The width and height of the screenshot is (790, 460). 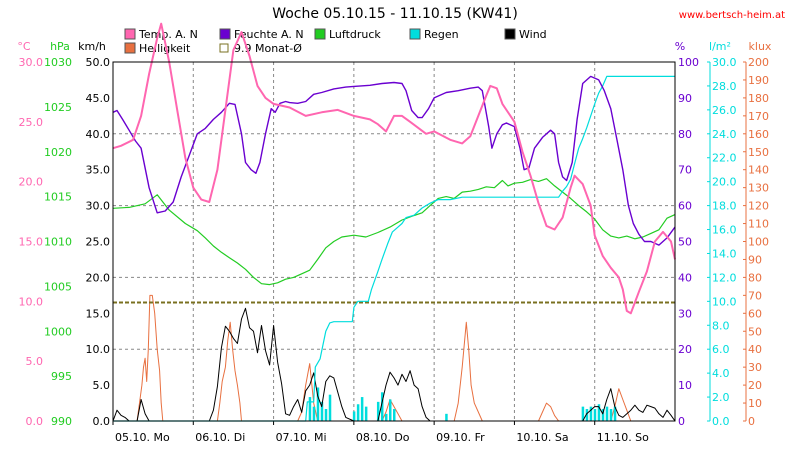 I want to click on tick-label-brightness: 150, so click(x=758, y=152).